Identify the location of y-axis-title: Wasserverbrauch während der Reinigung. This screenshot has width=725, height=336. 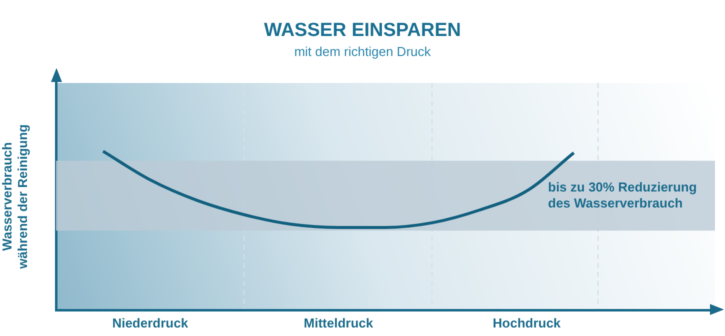
(15, 197).